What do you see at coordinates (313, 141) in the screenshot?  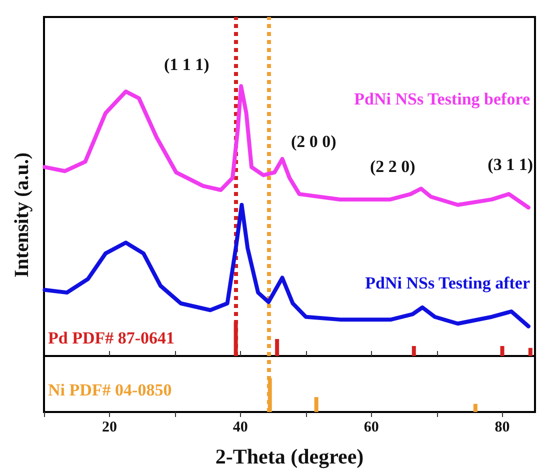 I see `annotation: (2 0 0)` at bounding box center [313, 141].